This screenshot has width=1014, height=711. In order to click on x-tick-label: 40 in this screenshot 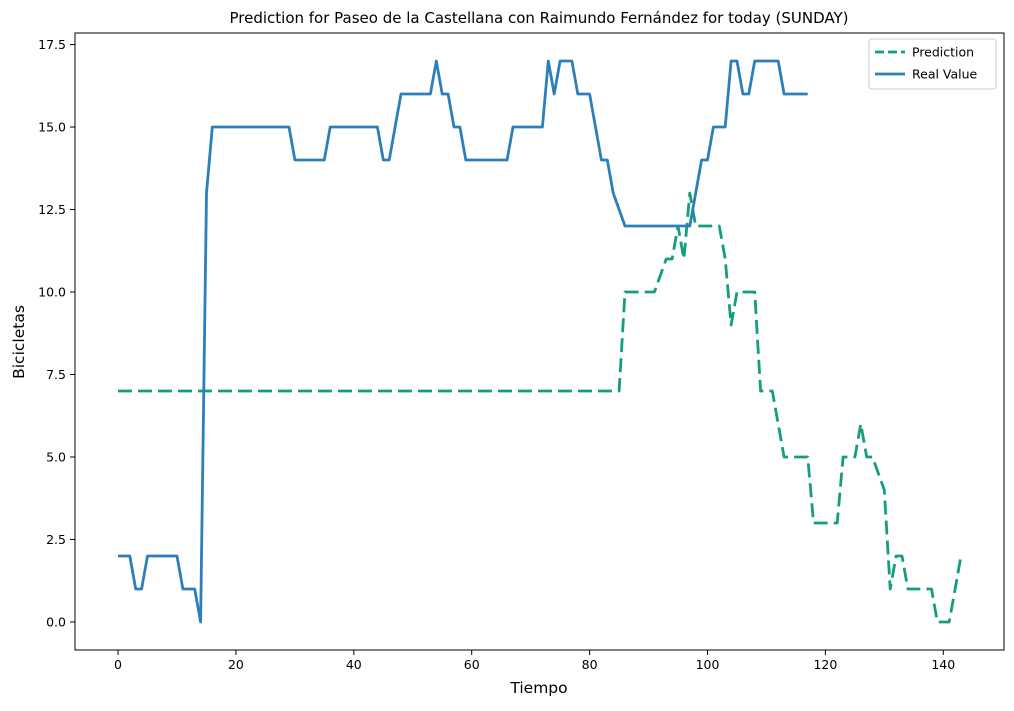, I will do `click(354, 664)`.